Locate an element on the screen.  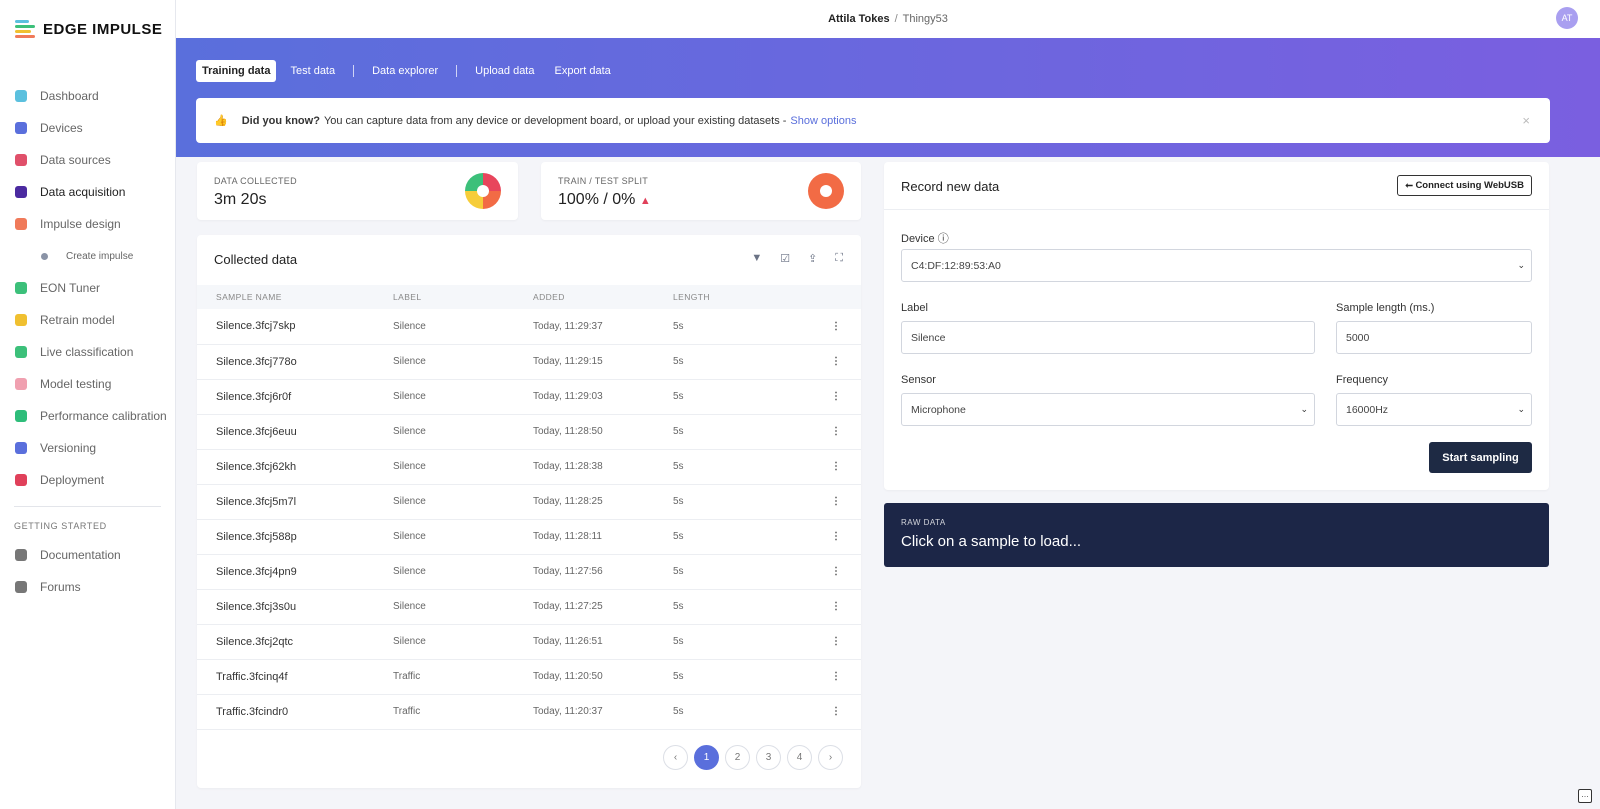
sidebar-item-label: Documentation is located at coordinates (80, 555).